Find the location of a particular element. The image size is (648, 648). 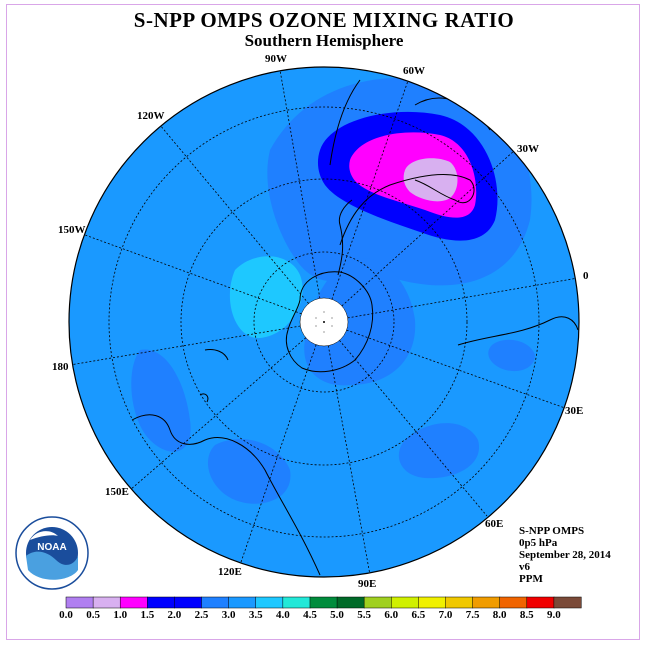

colorbar-tick-label: 3.0 is located at coordinates (228, 615).